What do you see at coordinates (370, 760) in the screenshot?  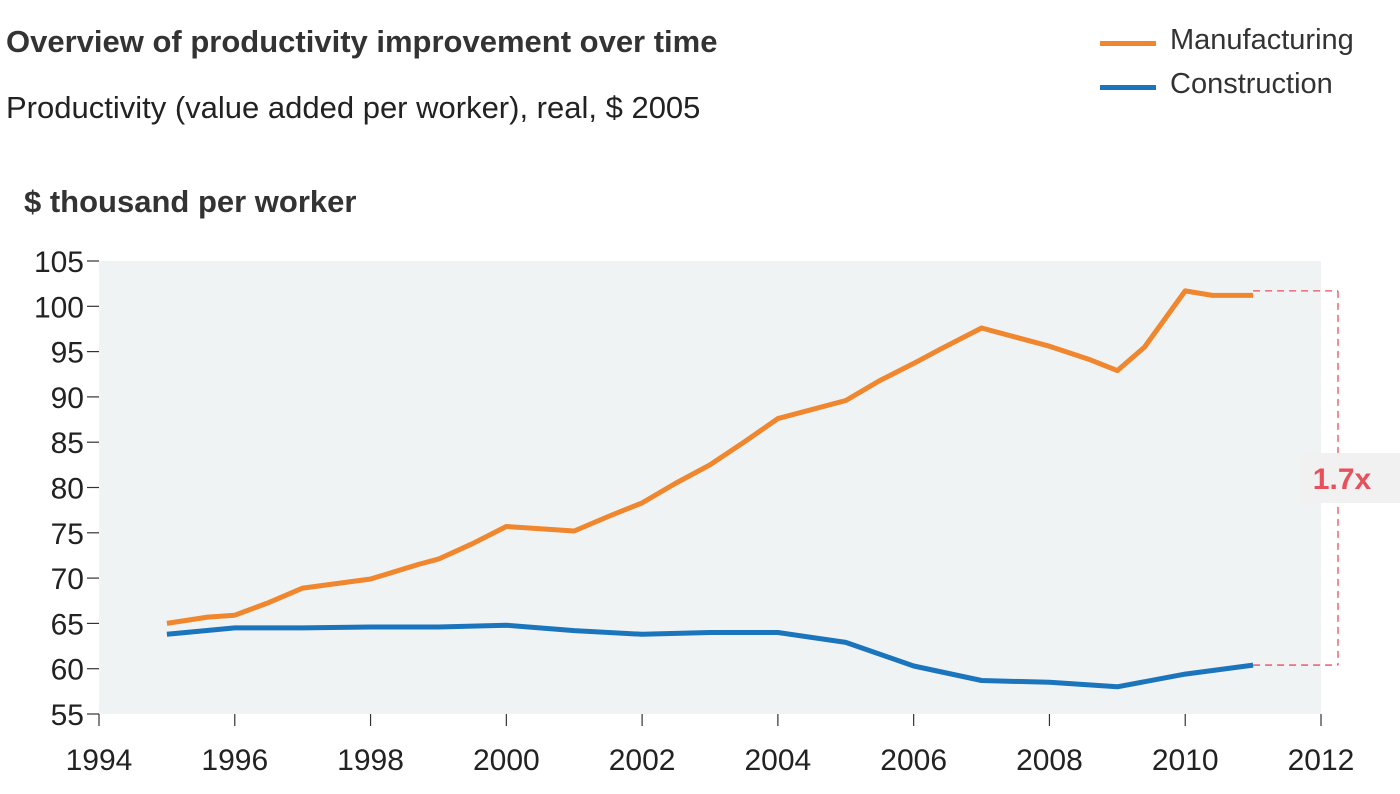 I see `x-tick-label: 1998` at bounding box center [370, 760].